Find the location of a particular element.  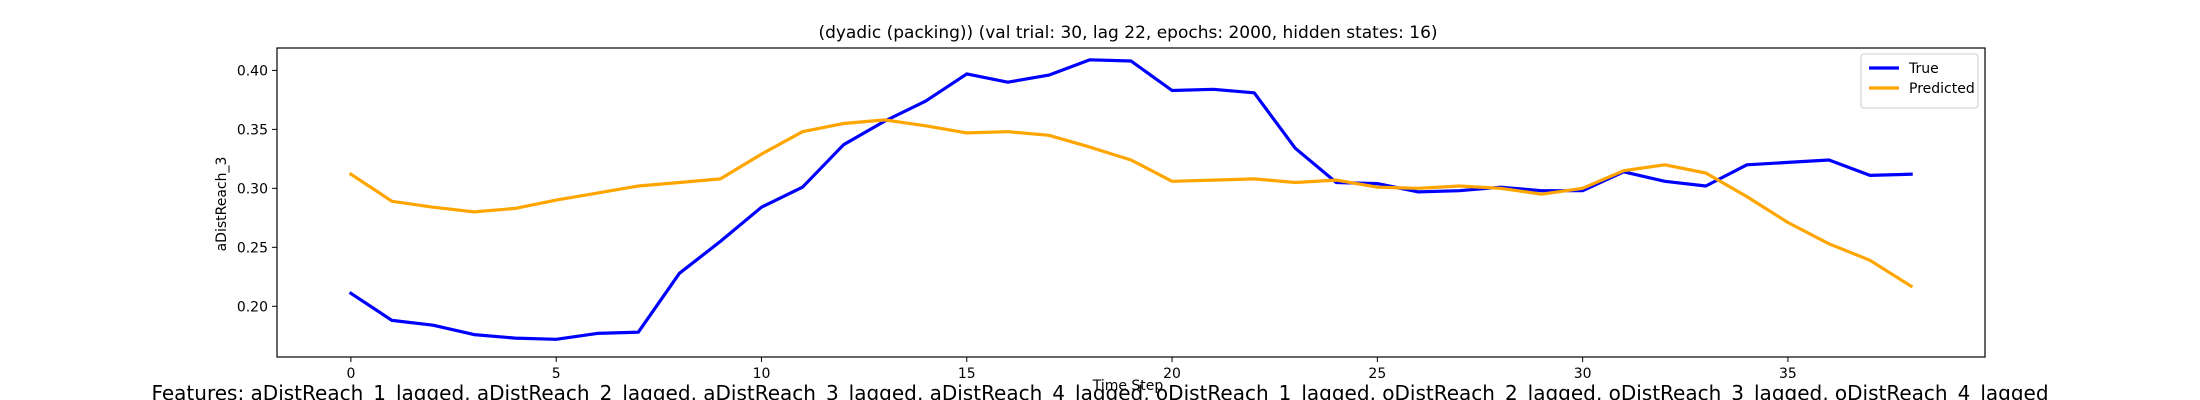

x-axis-label: Time Step is located at coordinates (1128, 386).